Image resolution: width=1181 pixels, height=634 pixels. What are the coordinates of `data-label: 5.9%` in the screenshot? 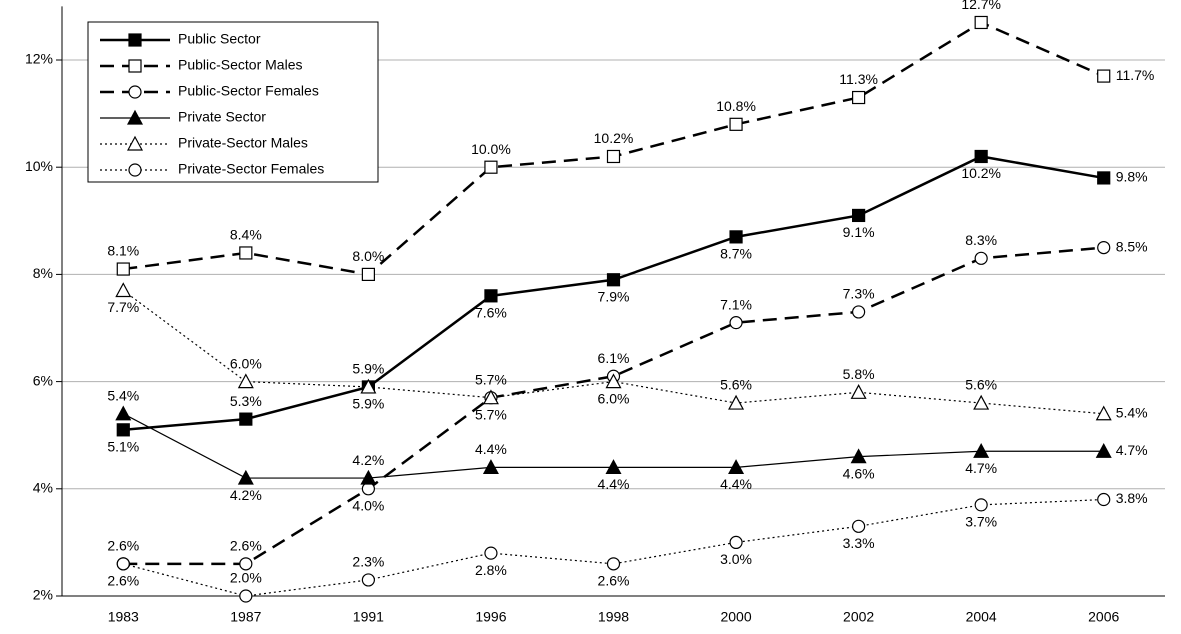 It's located at (368, 404).